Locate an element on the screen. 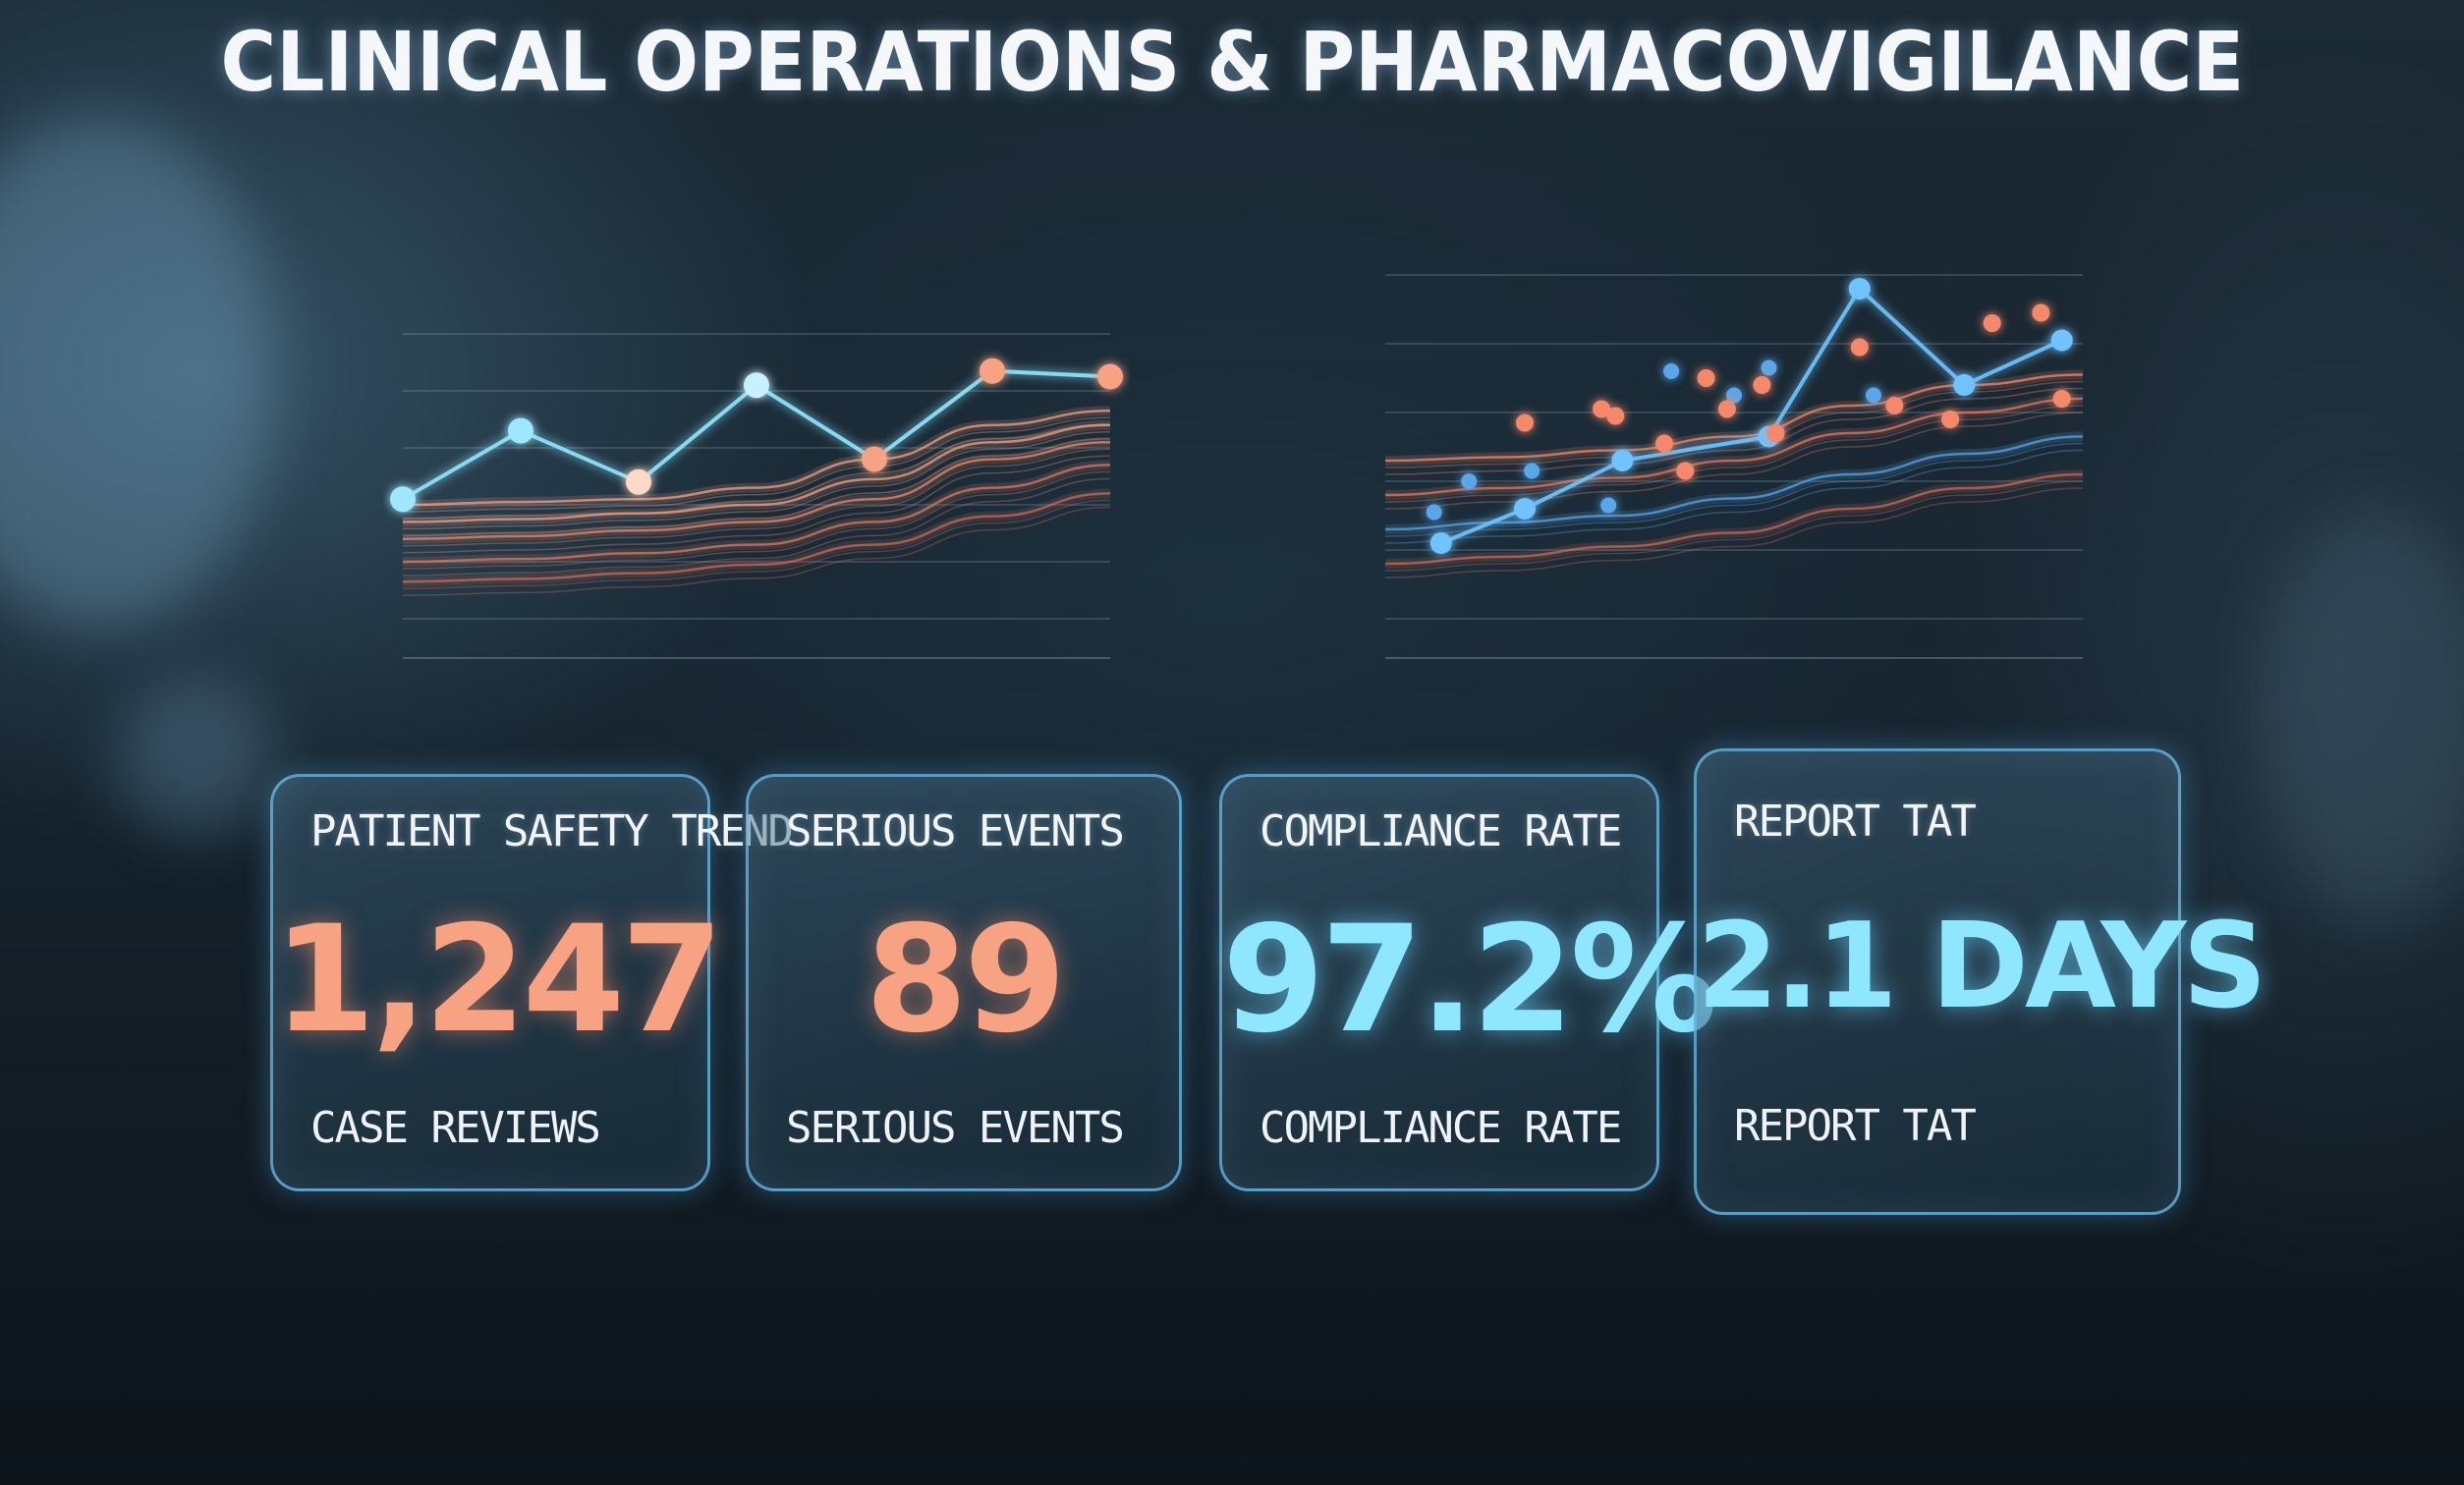  kpi-caption: REPORT TAT is located at coordinates (1855, 1126).